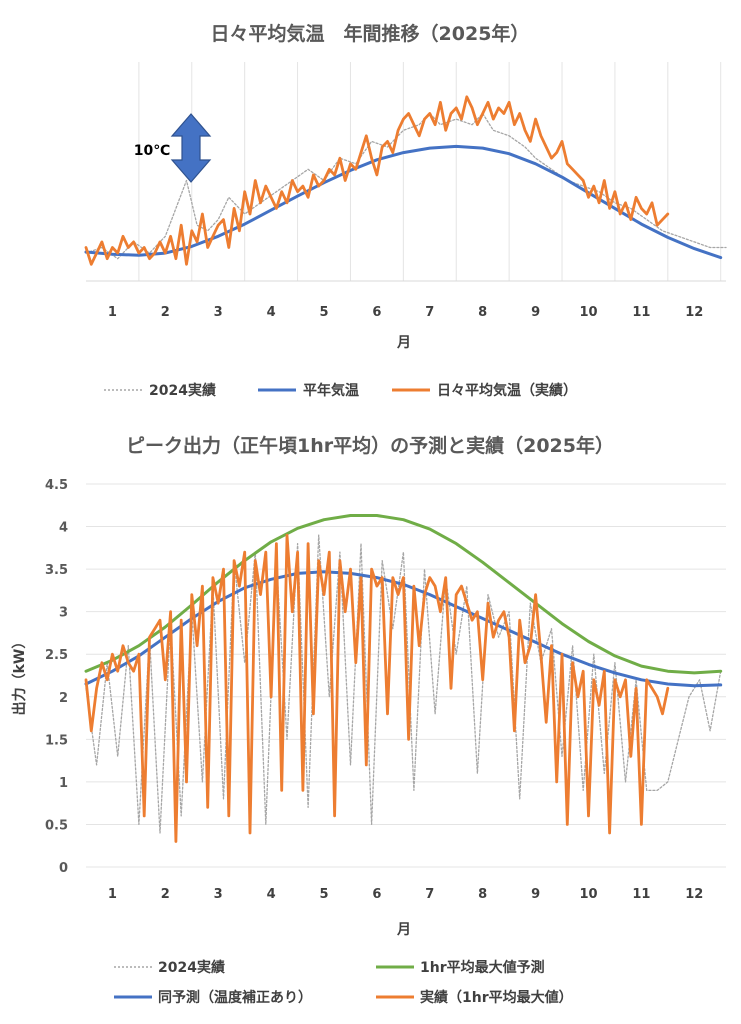 This screenshot has width=741, height=1024. I want to click on temp-2024-line, so click(406, 186).